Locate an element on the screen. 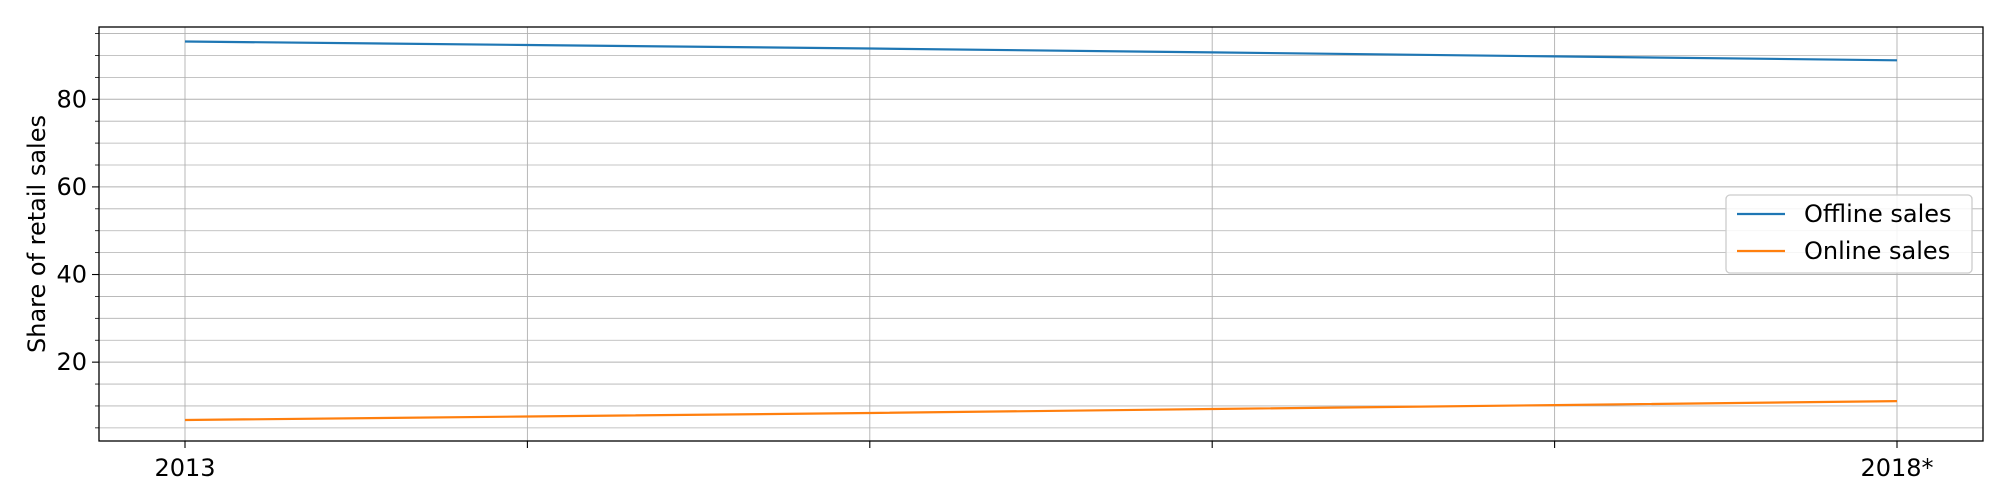  y-tick-label: 40 is located at coordinates (71, 275).